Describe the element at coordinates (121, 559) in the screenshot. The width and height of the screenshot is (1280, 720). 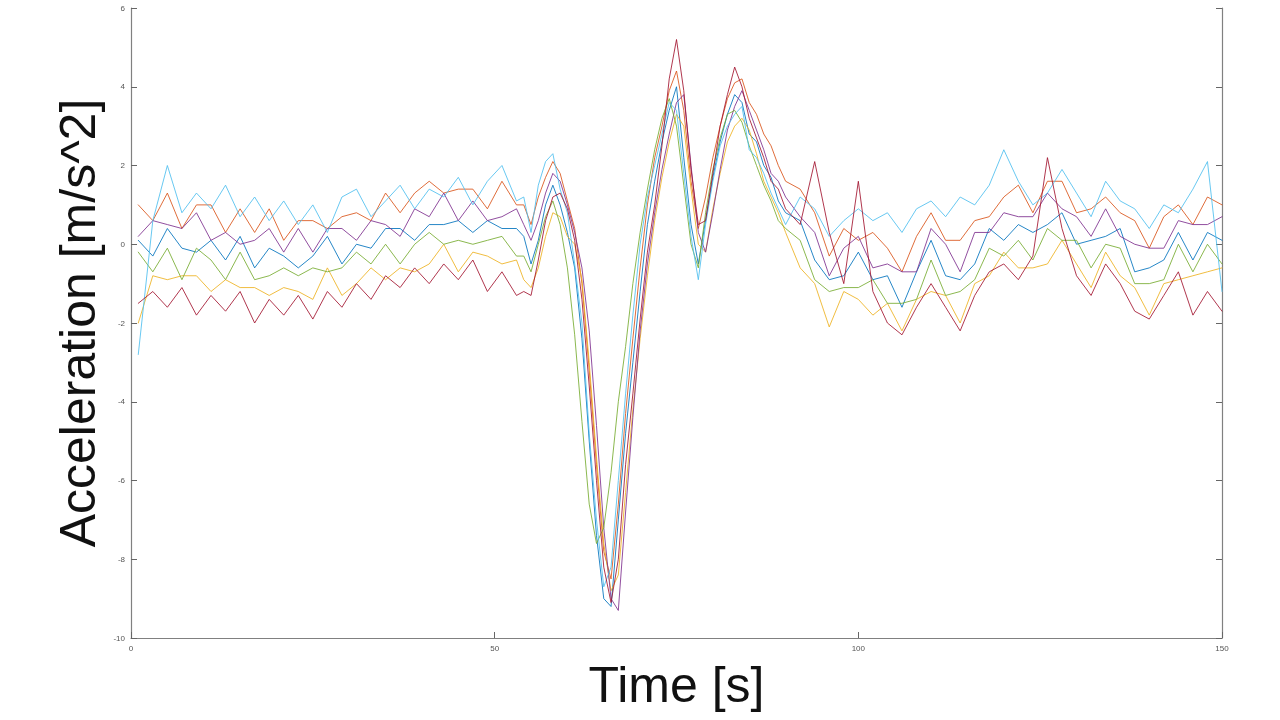
I see `y-tick-label: -8` at that location.